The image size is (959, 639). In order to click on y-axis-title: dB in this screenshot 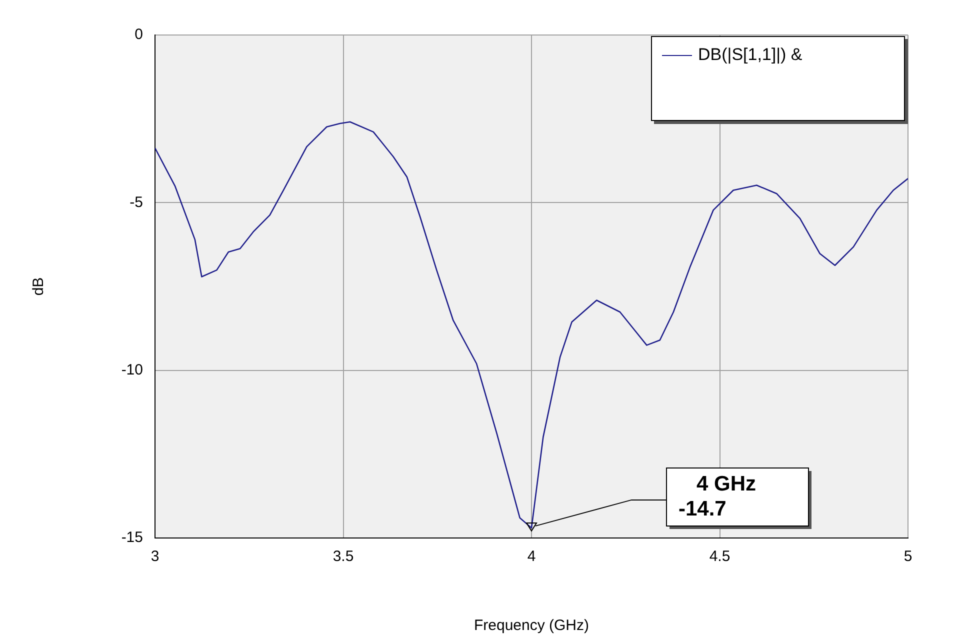, I will do `click(39, 286)`.